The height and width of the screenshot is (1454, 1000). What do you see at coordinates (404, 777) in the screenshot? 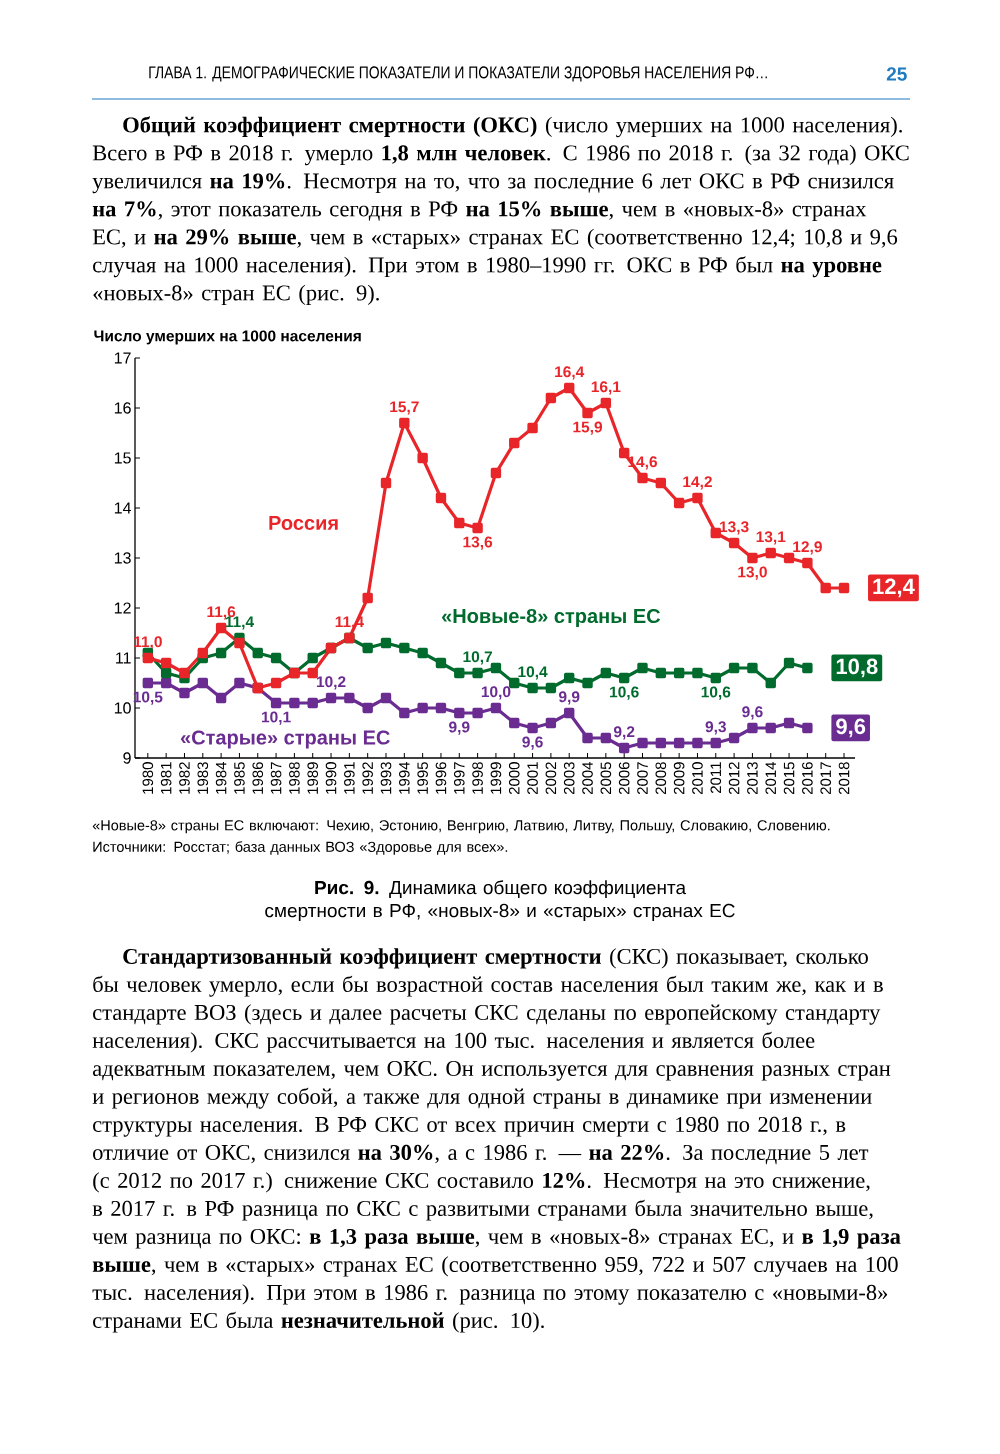
I see `x-tick-label: 1994` at bounding box center [404, 777].